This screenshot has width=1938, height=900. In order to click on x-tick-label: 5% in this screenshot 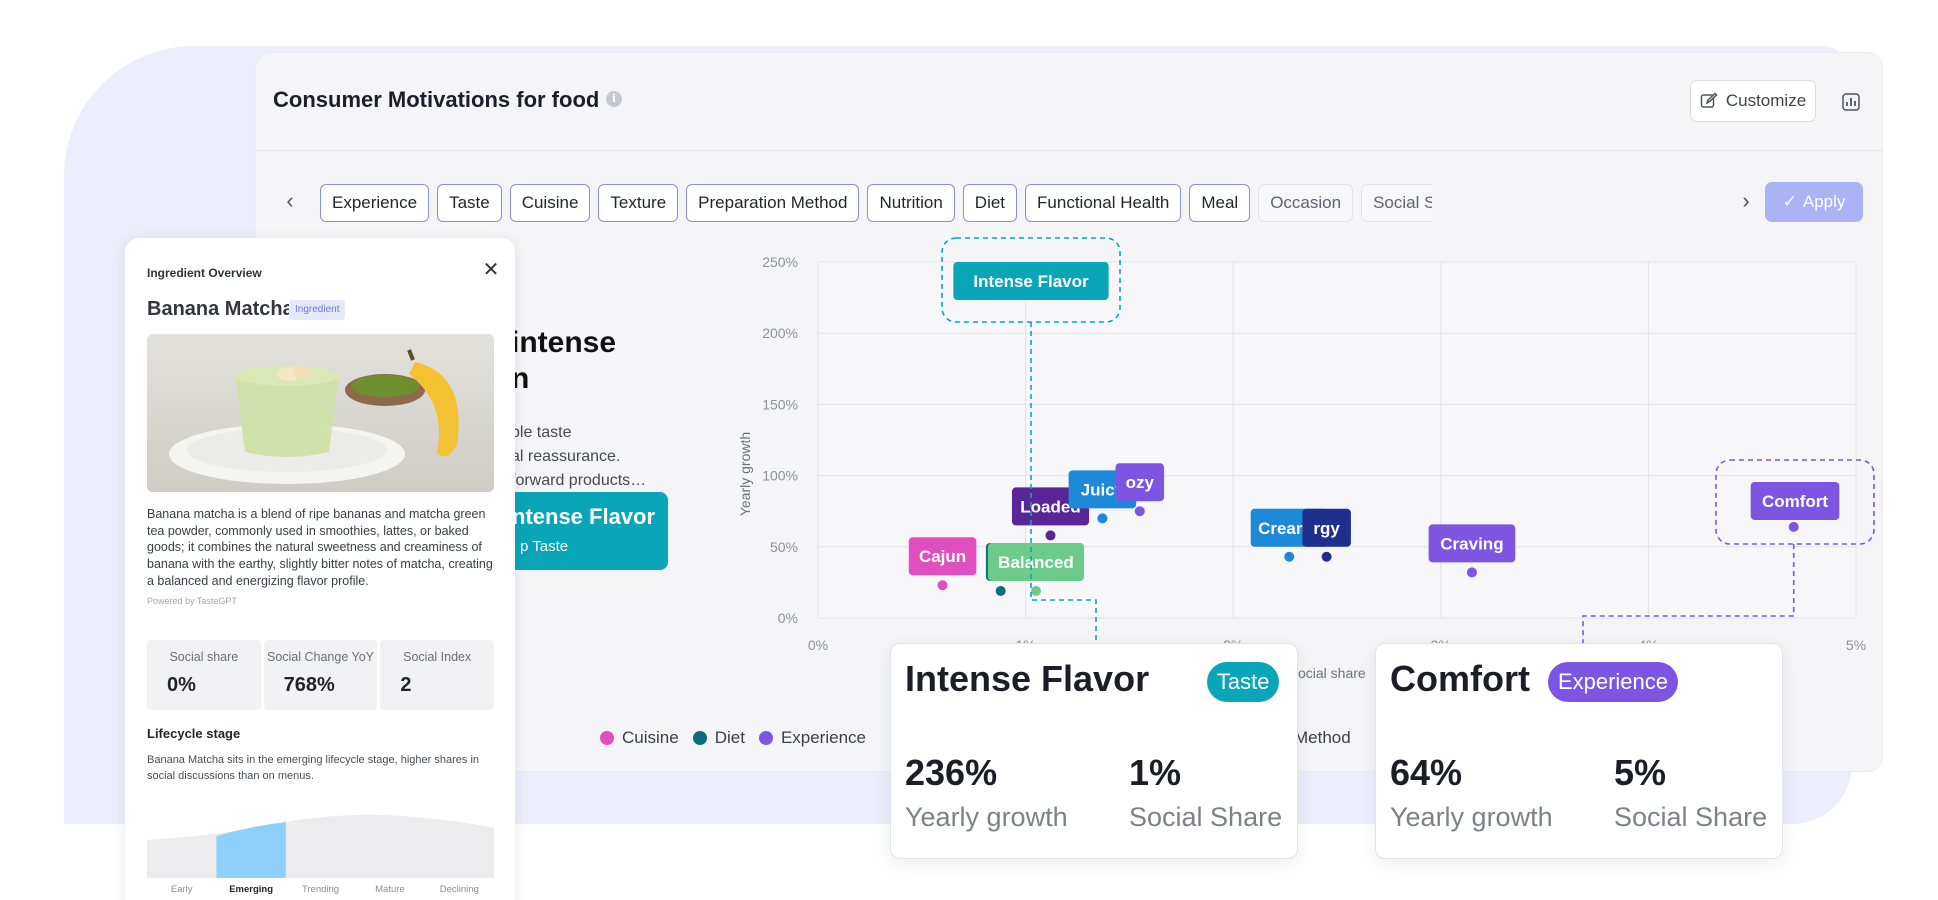, I will do `click(1856, 645)`.